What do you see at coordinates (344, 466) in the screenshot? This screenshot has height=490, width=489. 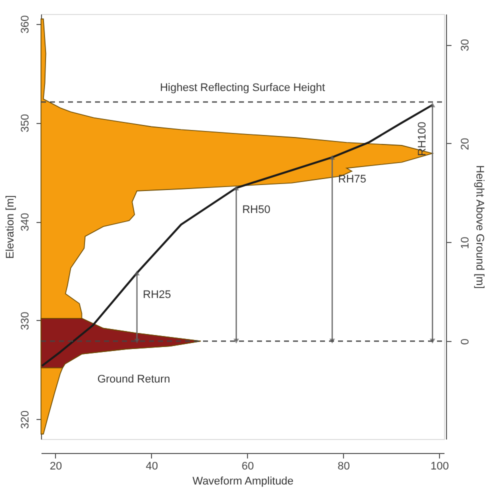 I see `x-tick-label: 80` at bounding box center [344, 466].